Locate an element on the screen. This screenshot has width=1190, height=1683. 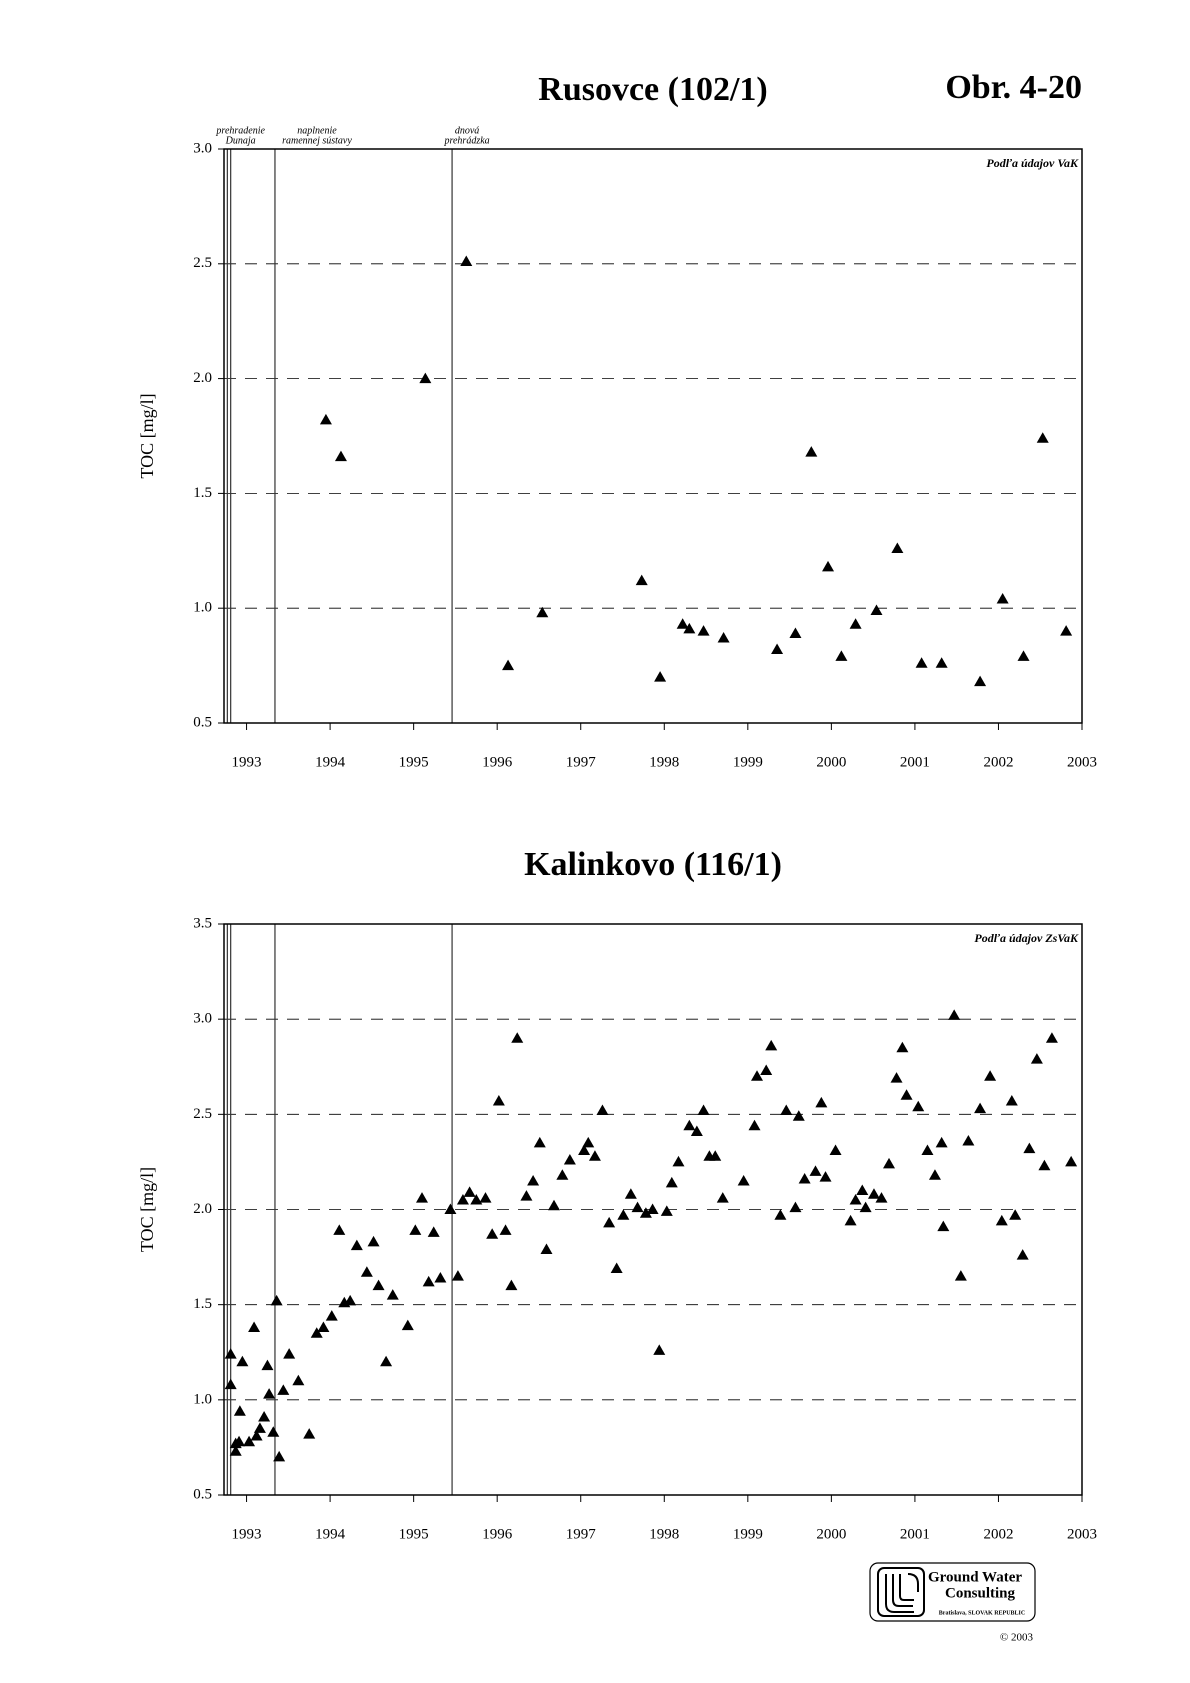
y-tick-label: 2.0 is located at coordinates (202, 378).